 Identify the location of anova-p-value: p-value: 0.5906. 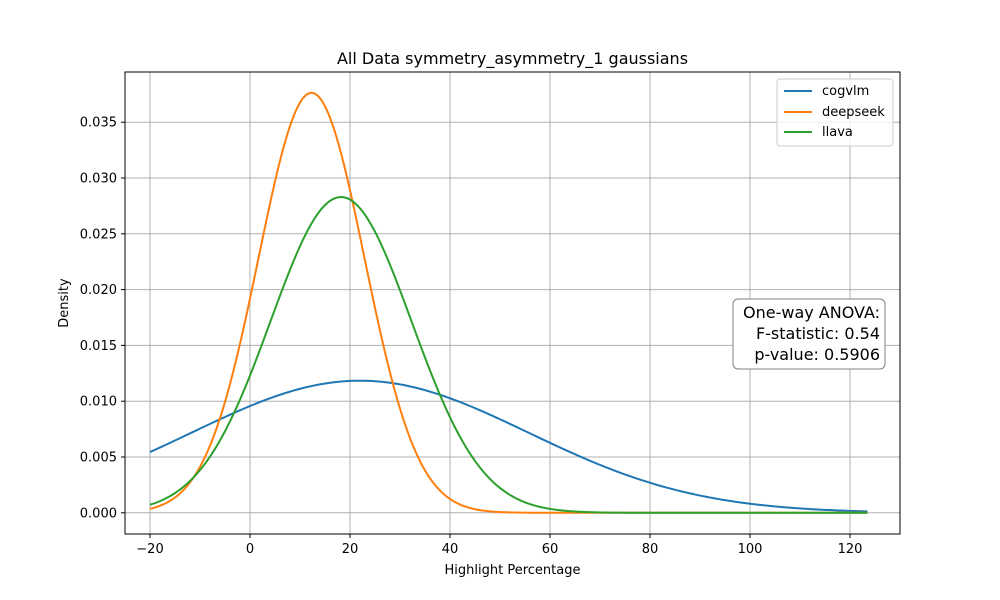
(817, 354).